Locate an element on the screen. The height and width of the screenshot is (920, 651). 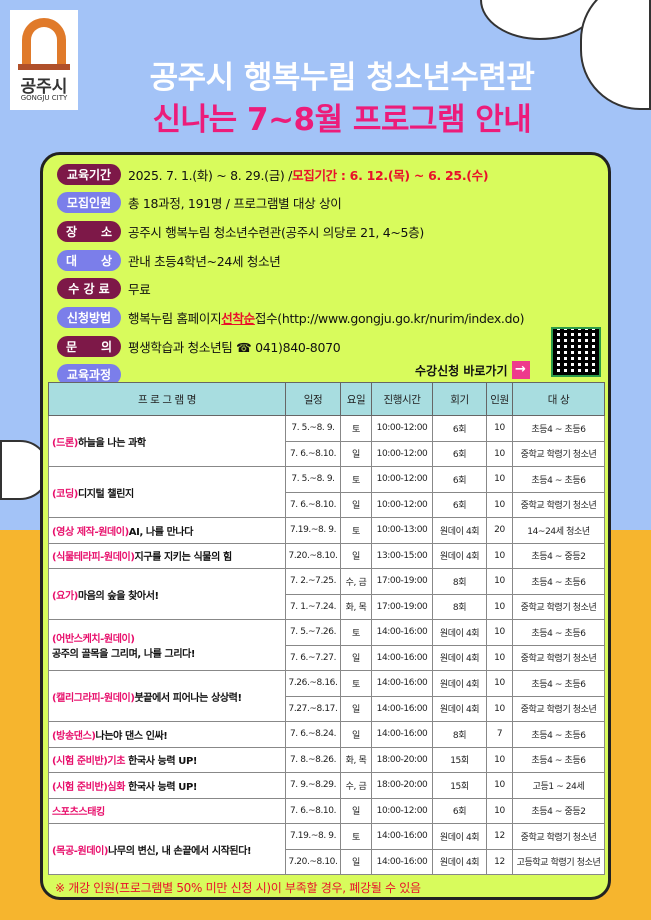
program-title: 지구를 지키는 식물의 힘 is located at coordinates (183, 558).